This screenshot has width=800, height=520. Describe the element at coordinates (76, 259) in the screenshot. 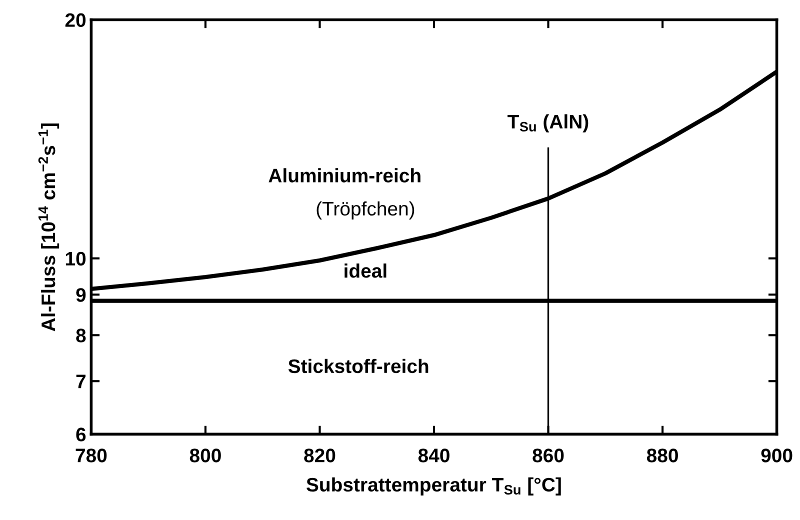

I see `y-tick-label: 10` at that location.